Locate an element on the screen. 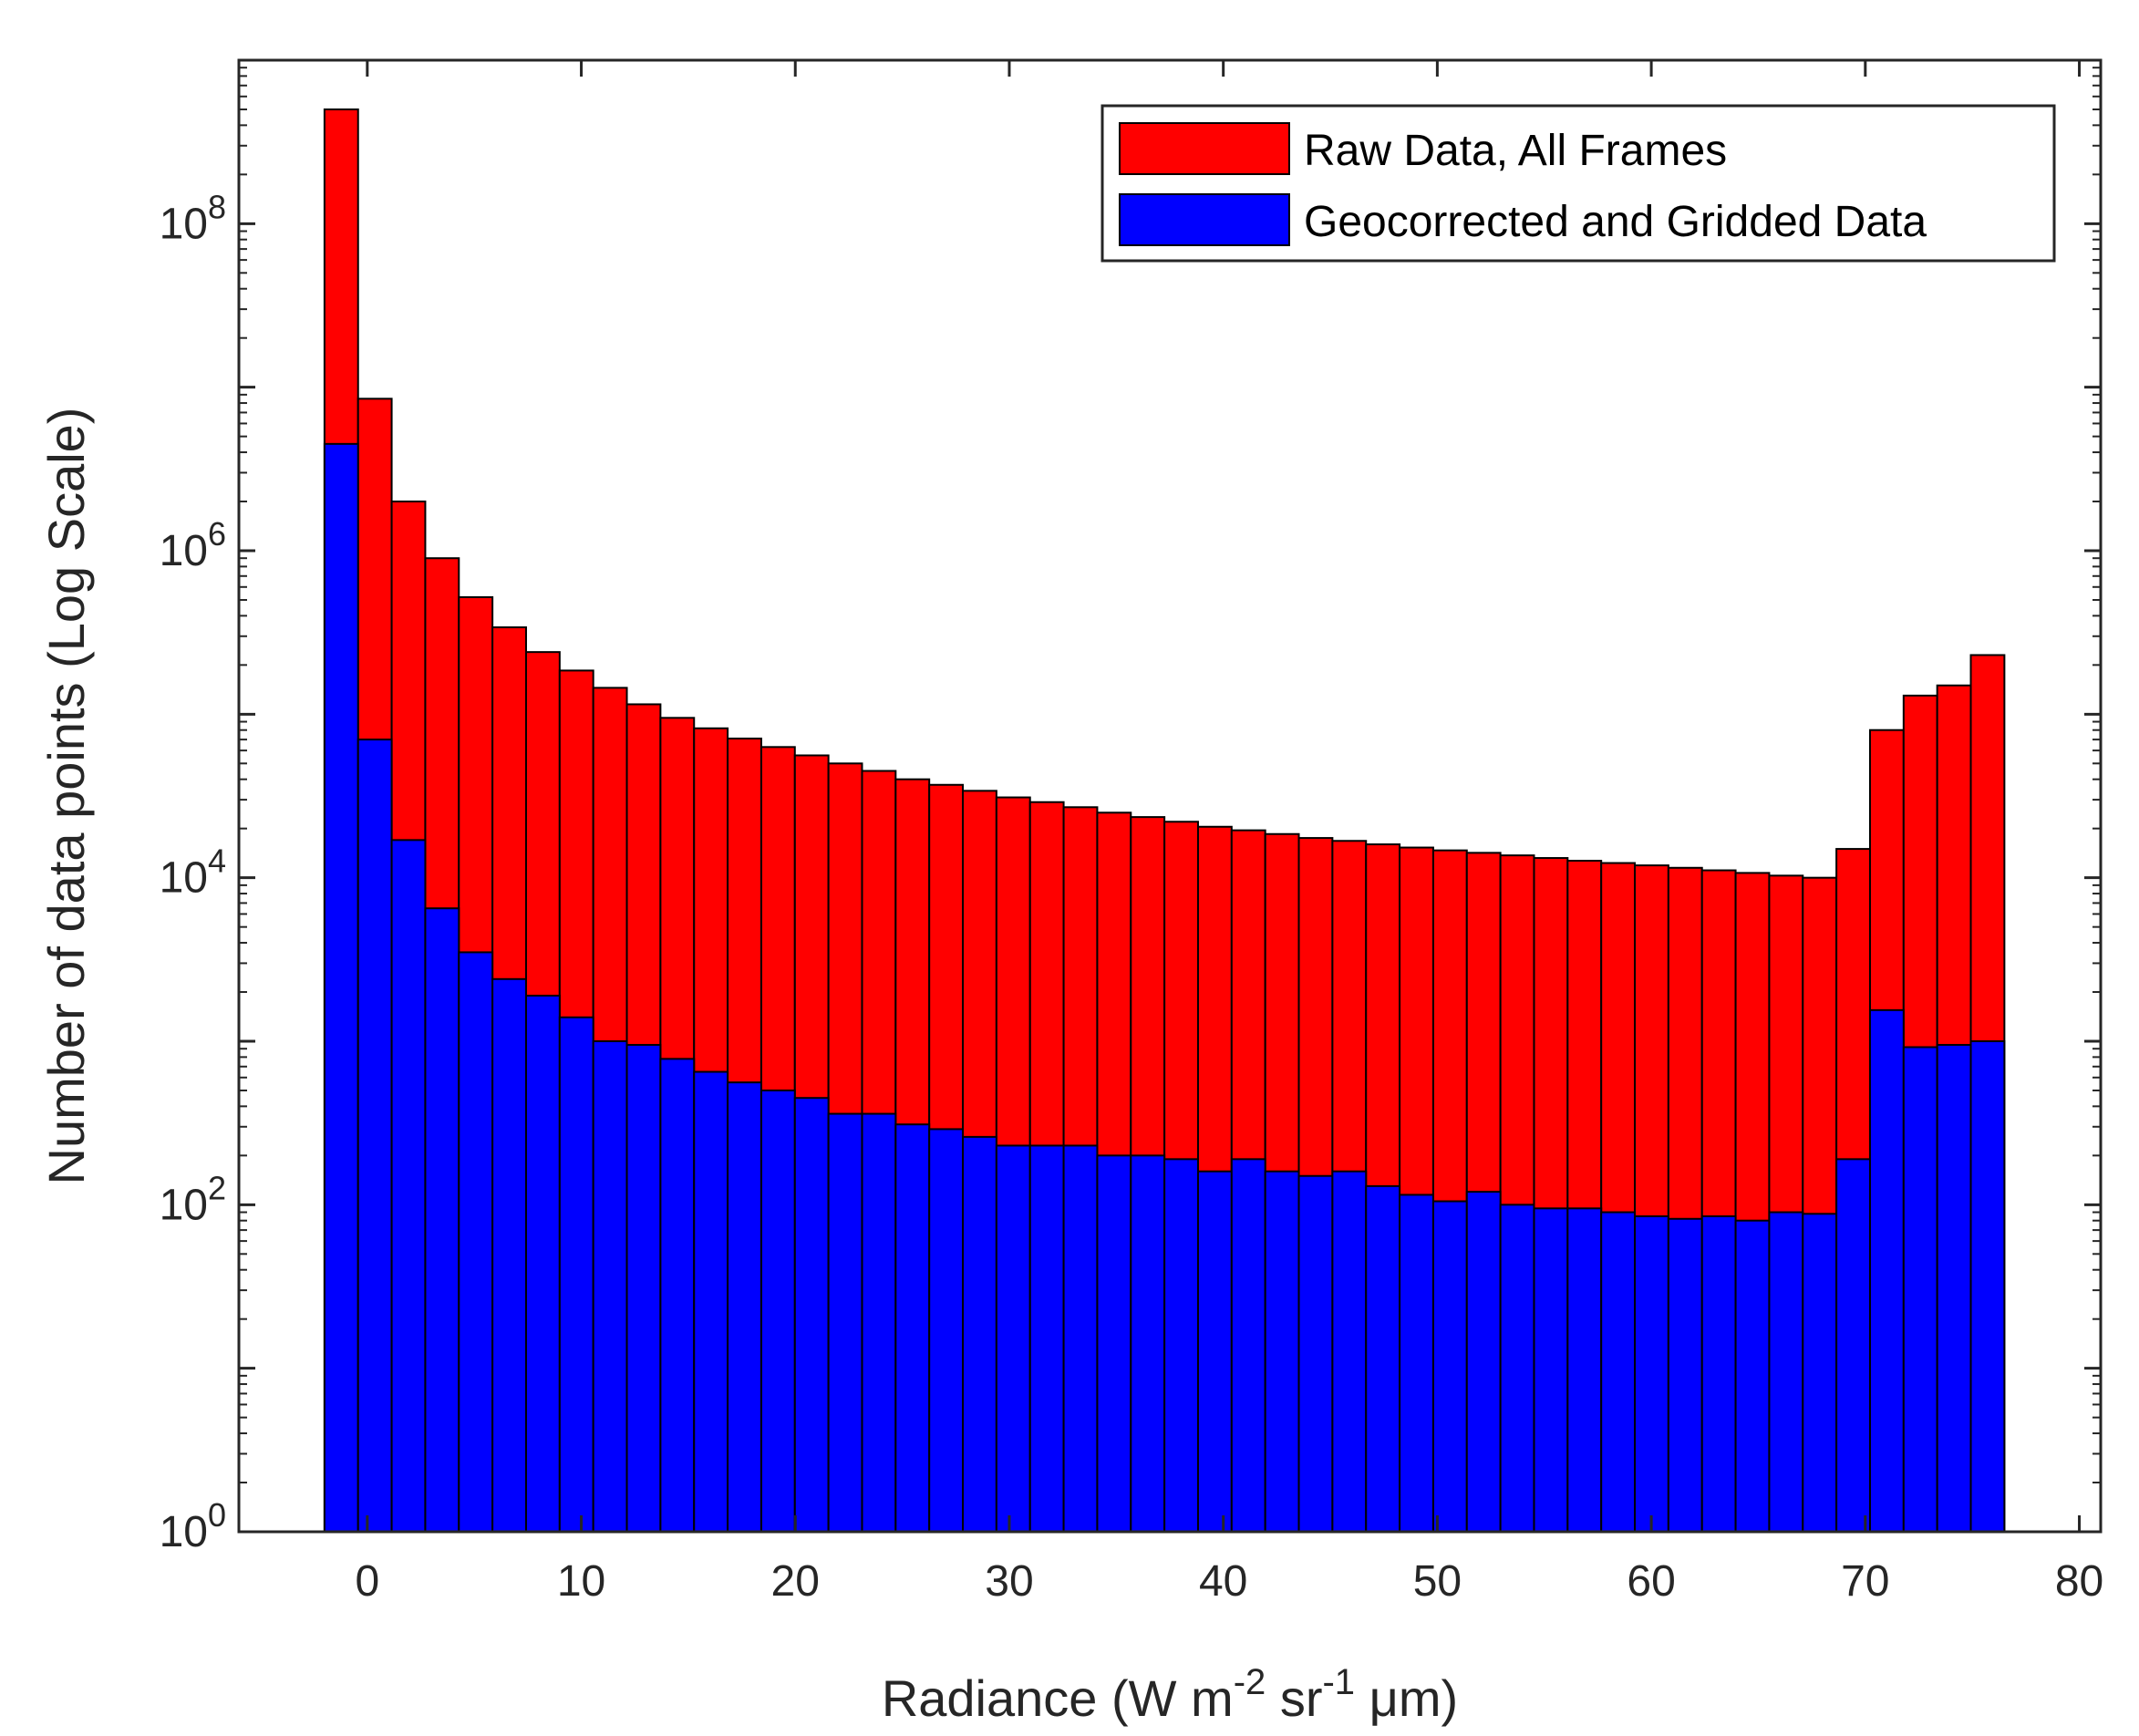 The image size is (2139, 1736). y-tick-label: 10⁶ is located at coordinates (193, 545).